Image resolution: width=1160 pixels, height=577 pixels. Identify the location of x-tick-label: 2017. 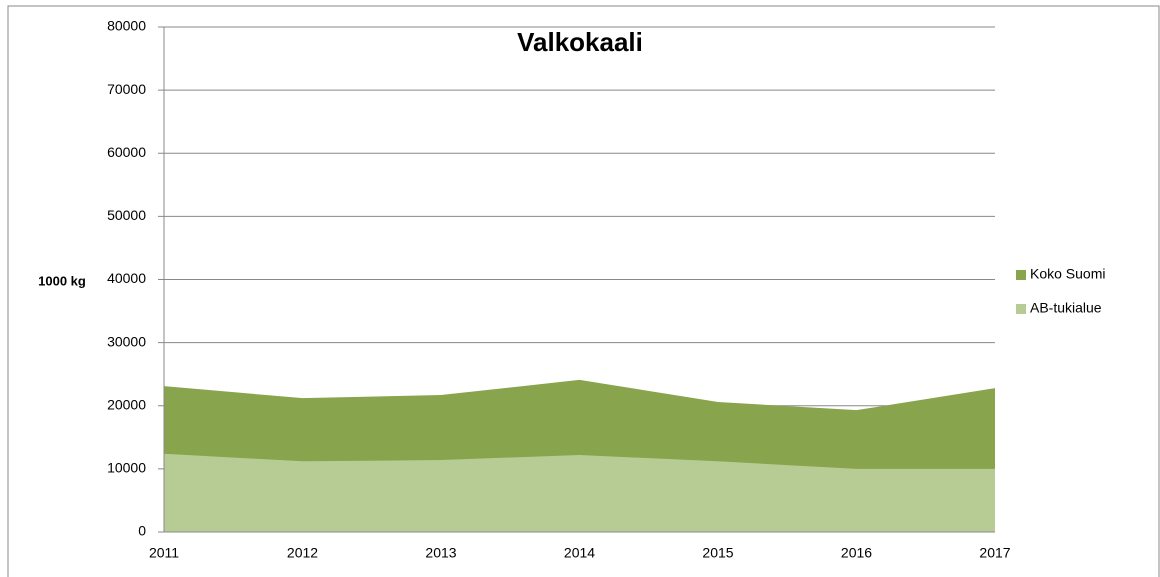
(994, 553).